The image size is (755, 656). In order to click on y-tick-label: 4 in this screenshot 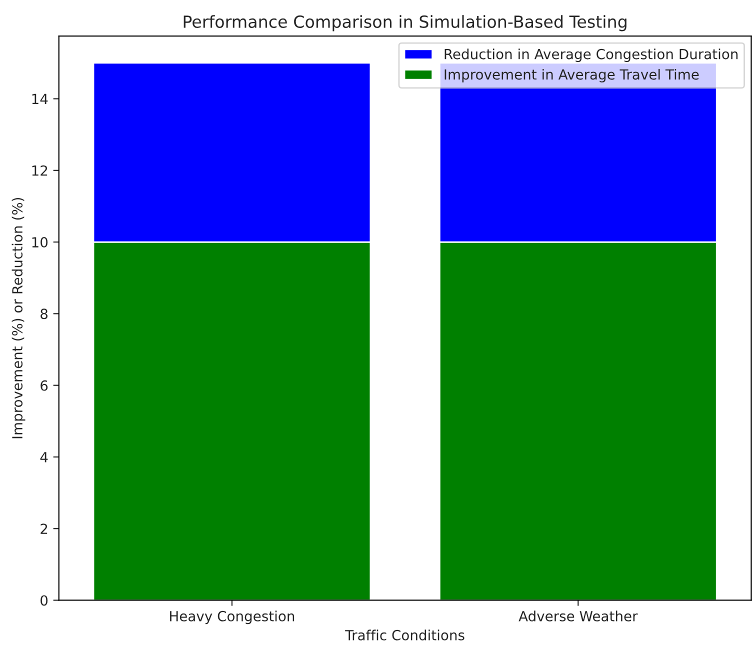, I will do `click(44, 457)`.